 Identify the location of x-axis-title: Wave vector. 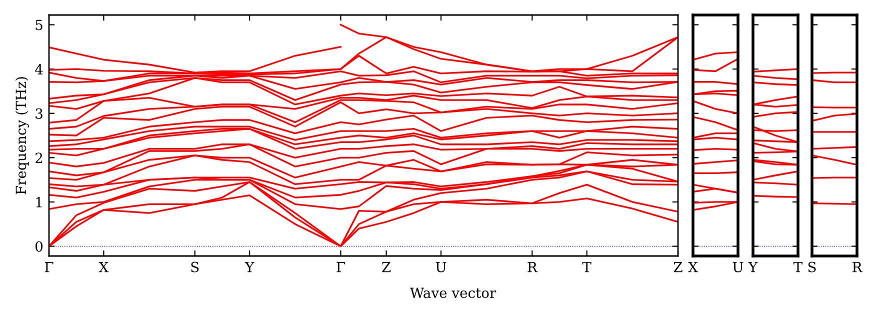
(453, 293).